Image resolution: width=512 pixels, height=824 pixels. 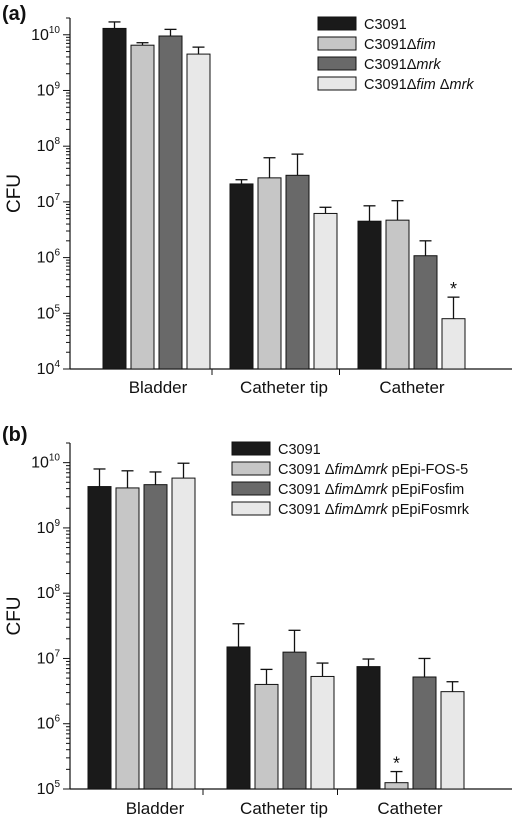 I want to click on y-tick-label: 10⁴, so click(x=49, y=368).